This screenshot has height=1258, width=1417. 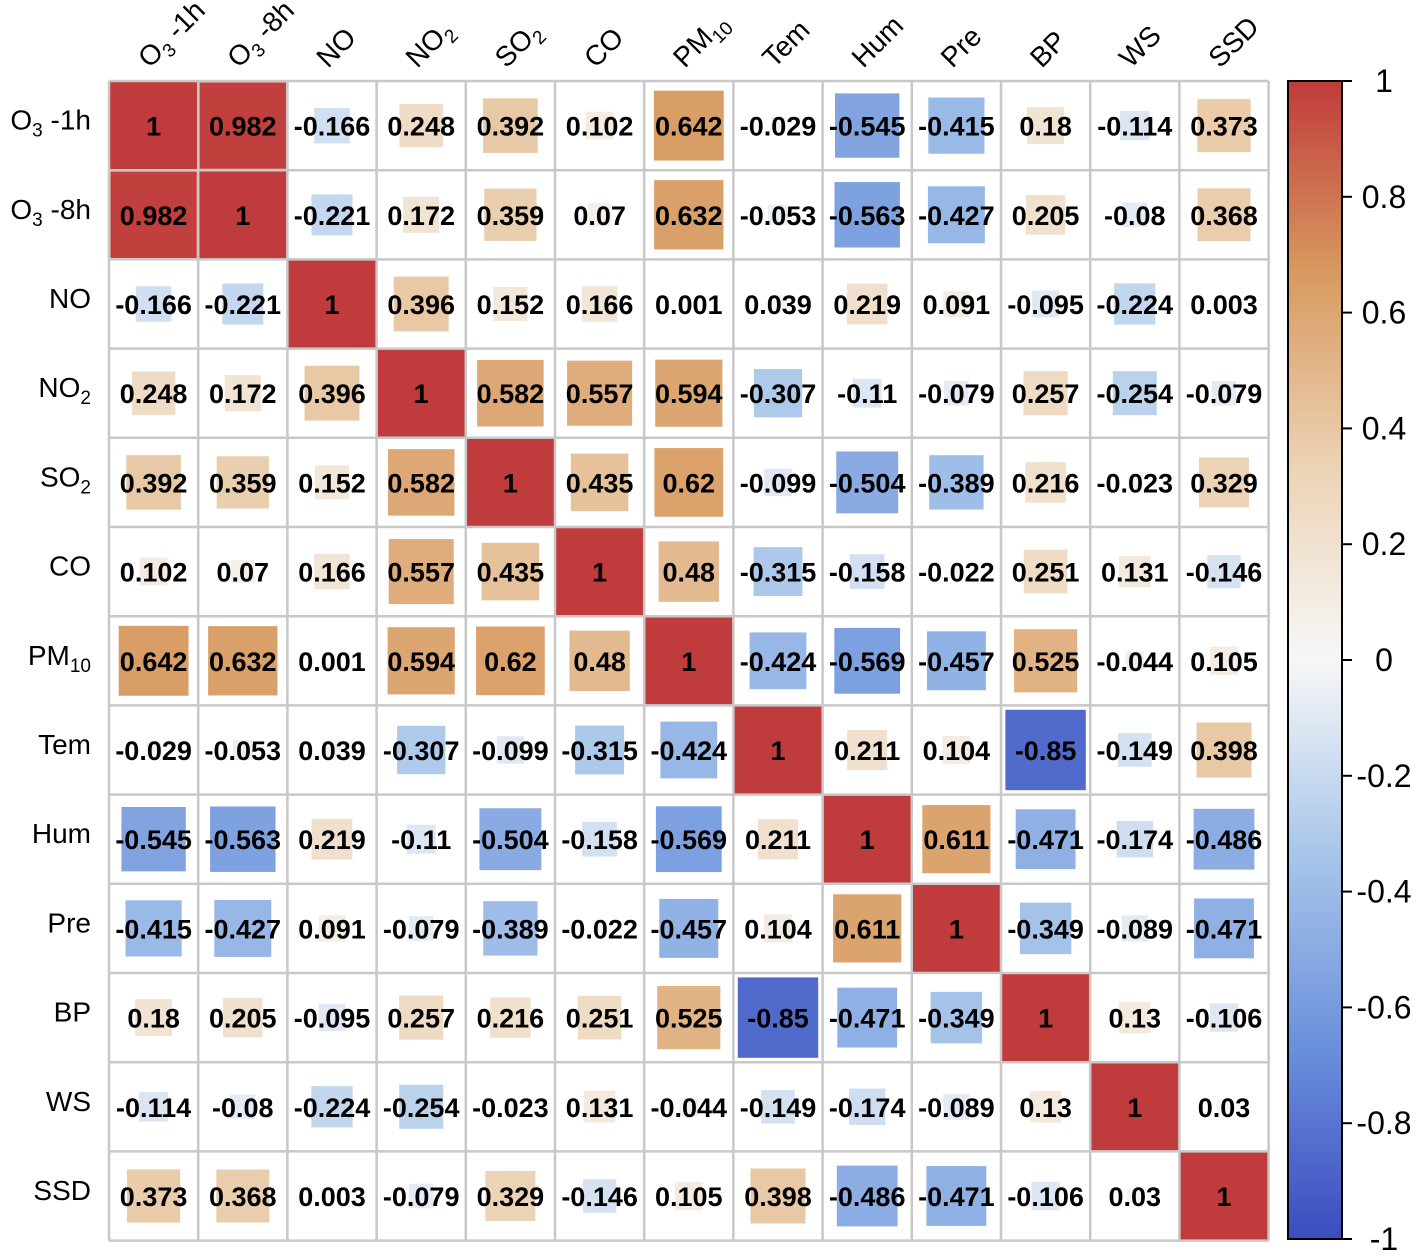 I want to click on cell-value-3-9: -0.079, so click(x=956, y=394).